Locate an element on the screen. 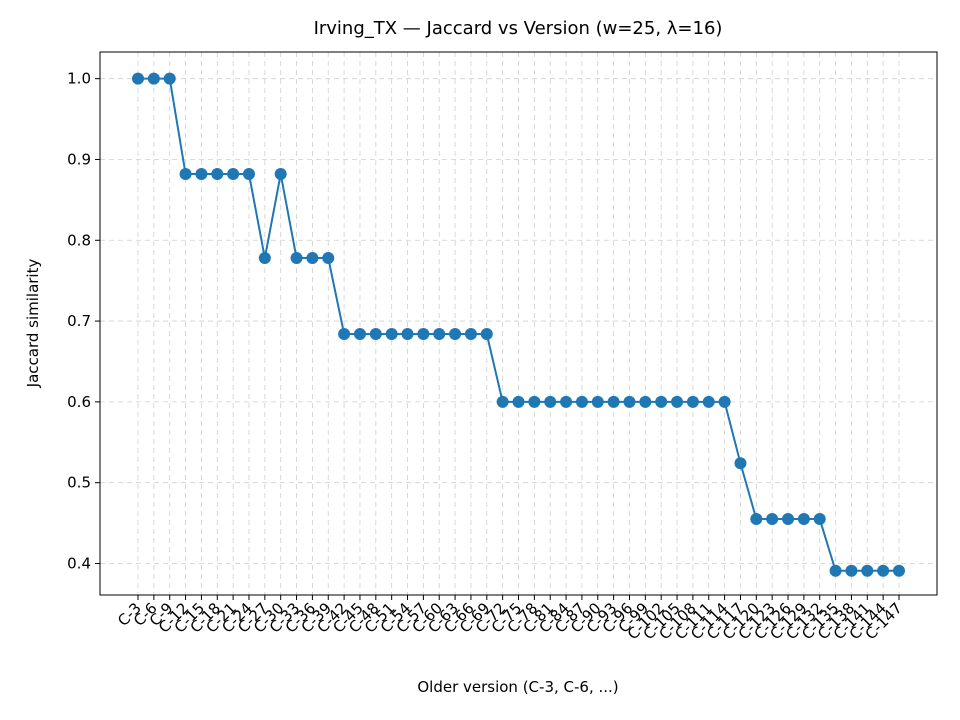 The width and height of the screenshot is (960, 720). y-axis-label: Jaccard similarity is located at coordinates (33, 324).